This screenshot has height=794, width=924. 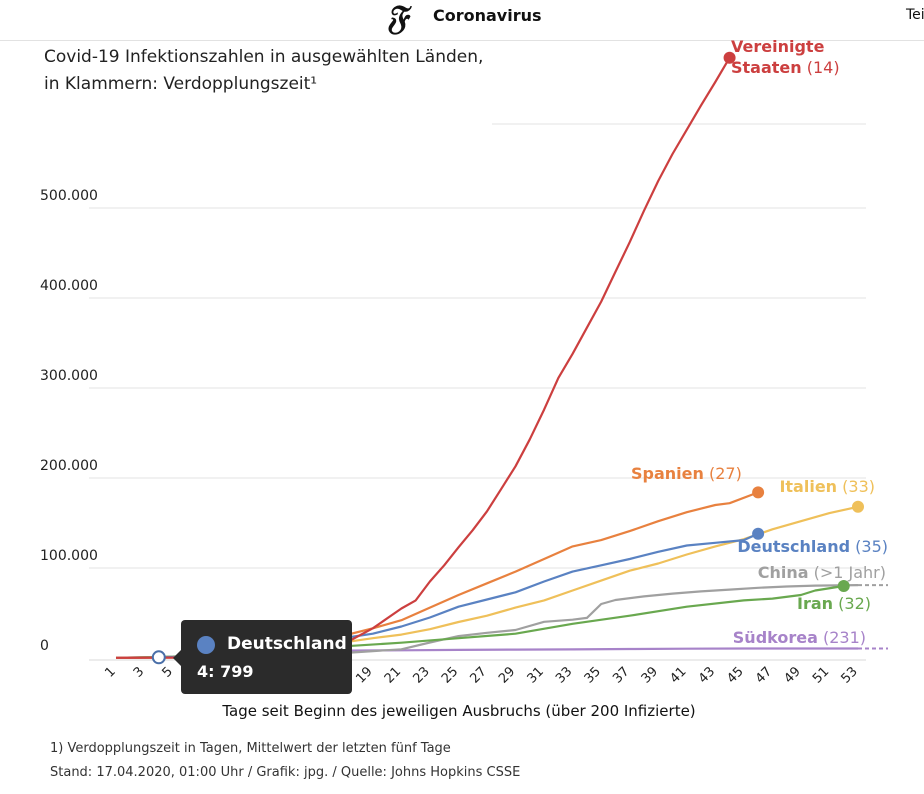 What do you see at coordinates (158, 657) in the screenshot?
I see `hover-marker-germany` at bounding box center [158, 657].